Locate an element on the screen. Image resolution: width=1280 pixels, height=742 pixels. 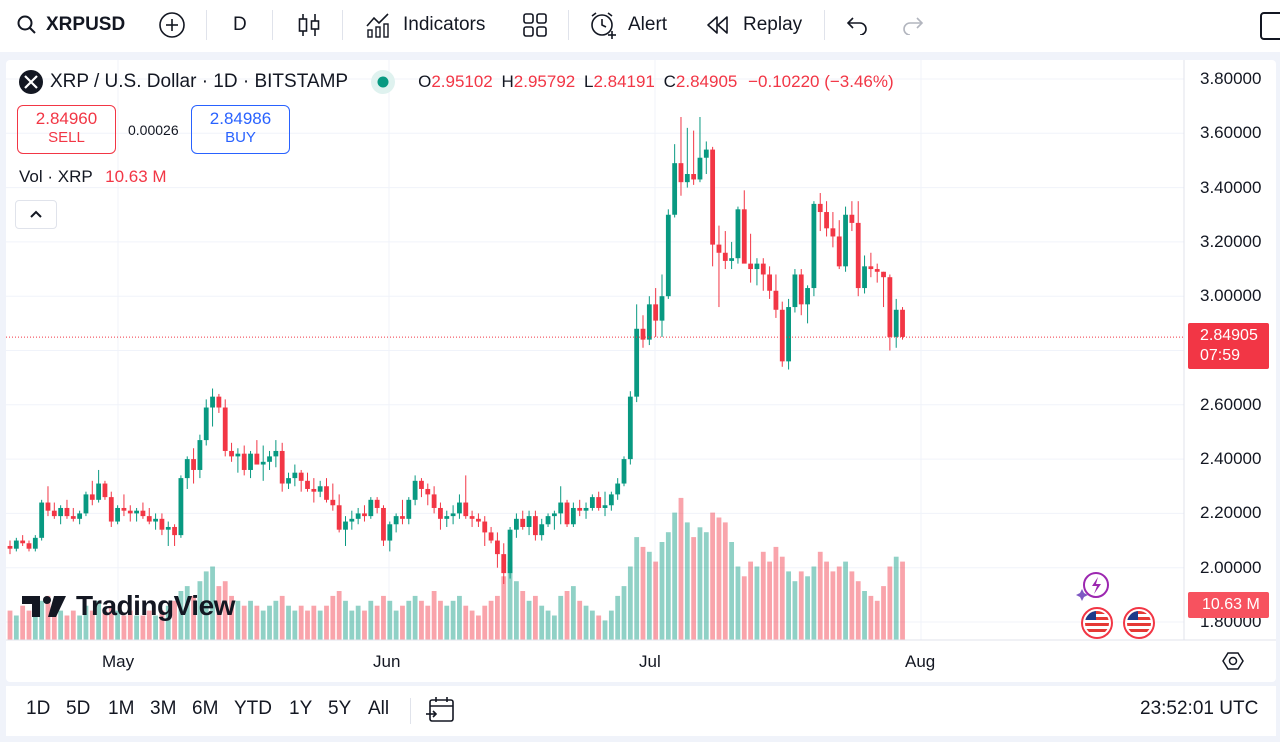
sell-button: 2.84960 SELL is located at coordinates (66, 129).